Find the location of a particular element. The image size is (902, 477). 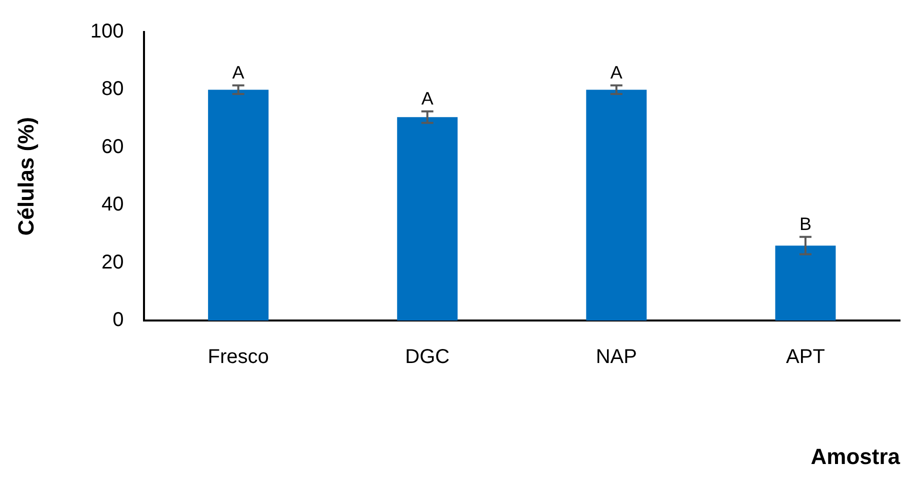

y-tick-label: 40 is located at coordinates (113, 205).